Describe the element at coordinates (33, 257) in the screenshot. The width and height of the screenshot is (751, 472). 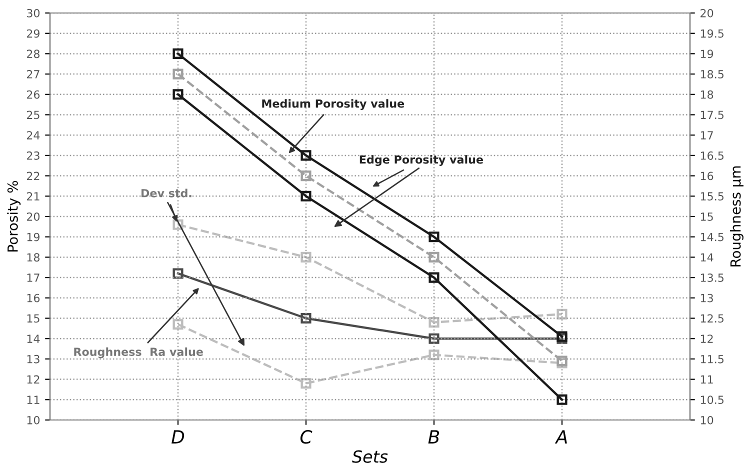
I see `y-tick-label: 18` at that location.